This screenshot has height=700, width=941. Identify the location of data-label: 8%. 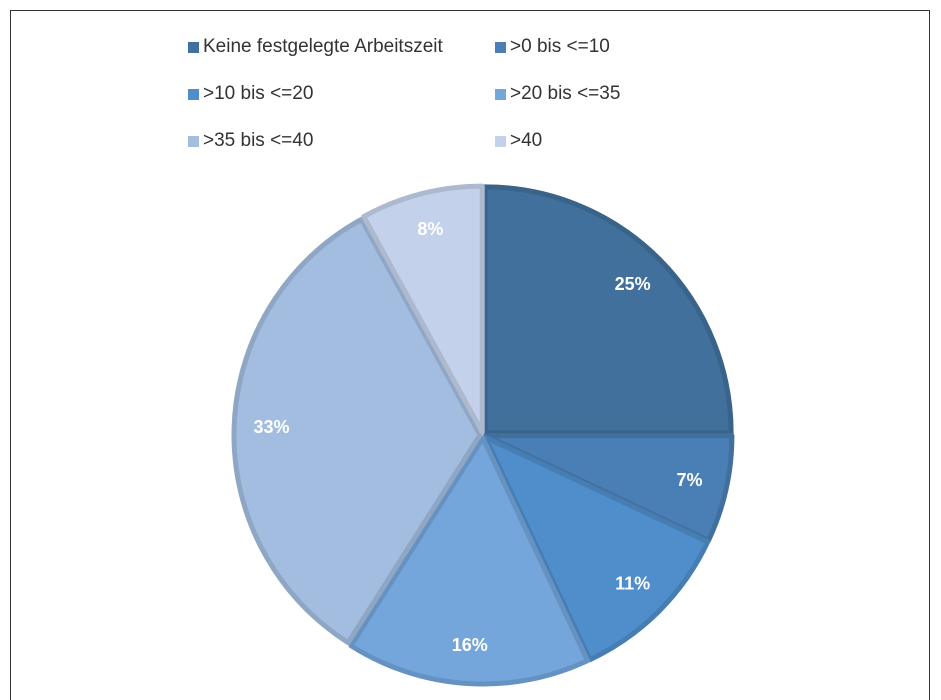
(430, 229).